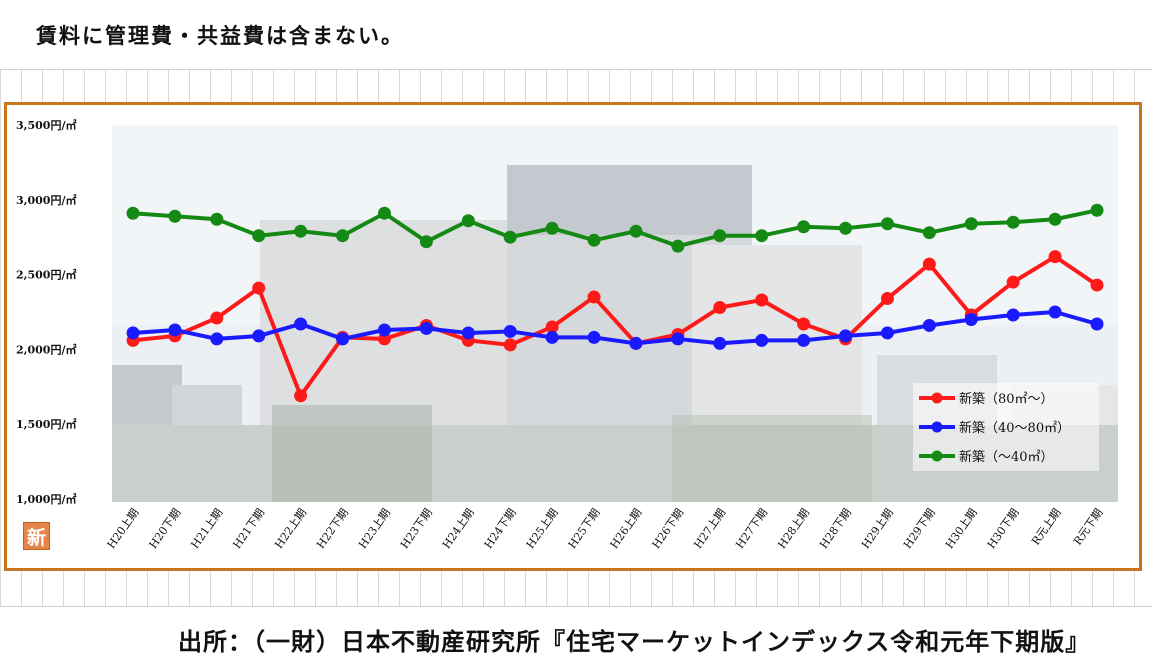 The height and width of the screenshot is (657, 1152). What do you see at coordinates (576, 34) in the screenshot?
I see `note-row` at bounding box center [576, 34].